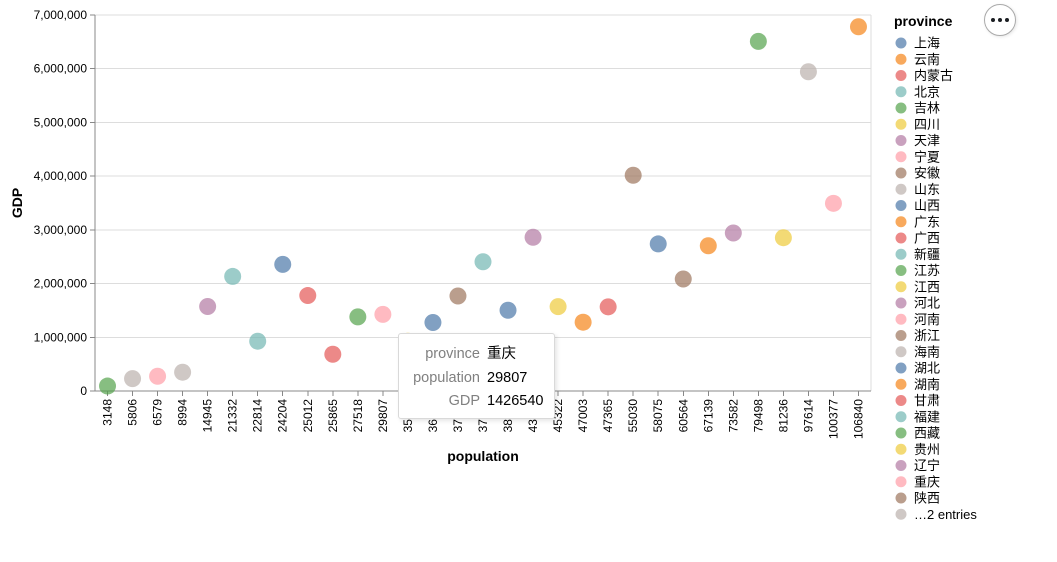  Describe the element at coordinates (927, 384) in the screenshot. I see `legend-label: 湖南` at that location.